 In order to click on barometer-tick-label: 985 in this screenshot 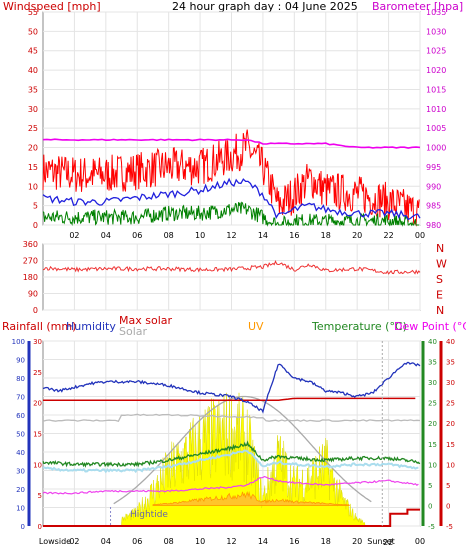, I will do `click(433, 206)`.